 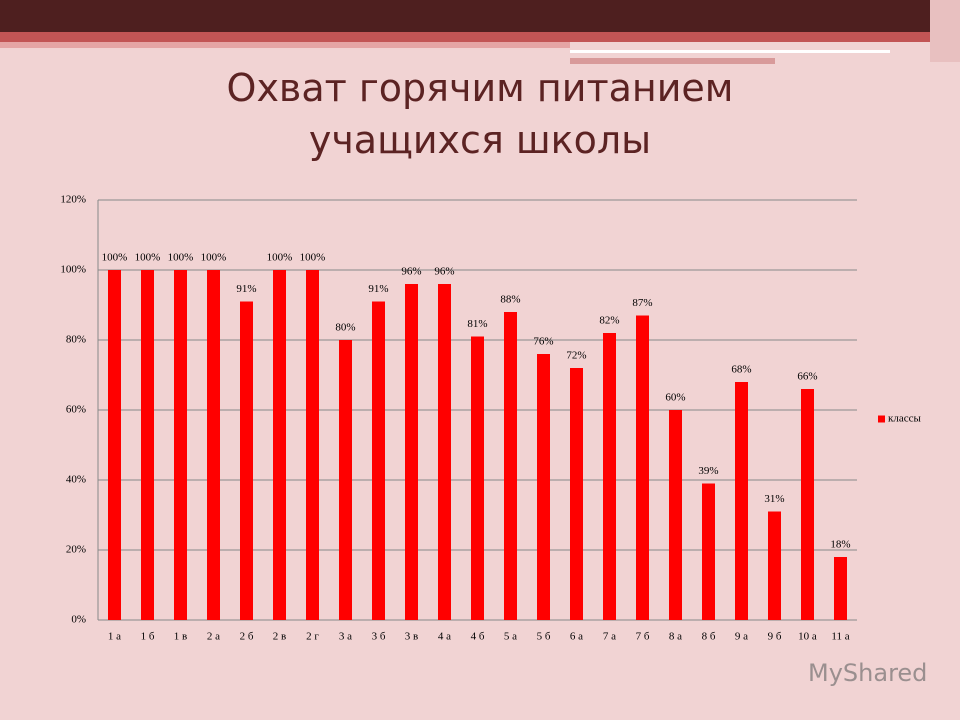 What do you see at coordinates (807, 637) in the screenshot?
I see `x-tick-label: 10 а` at bounding box center [807, 637].